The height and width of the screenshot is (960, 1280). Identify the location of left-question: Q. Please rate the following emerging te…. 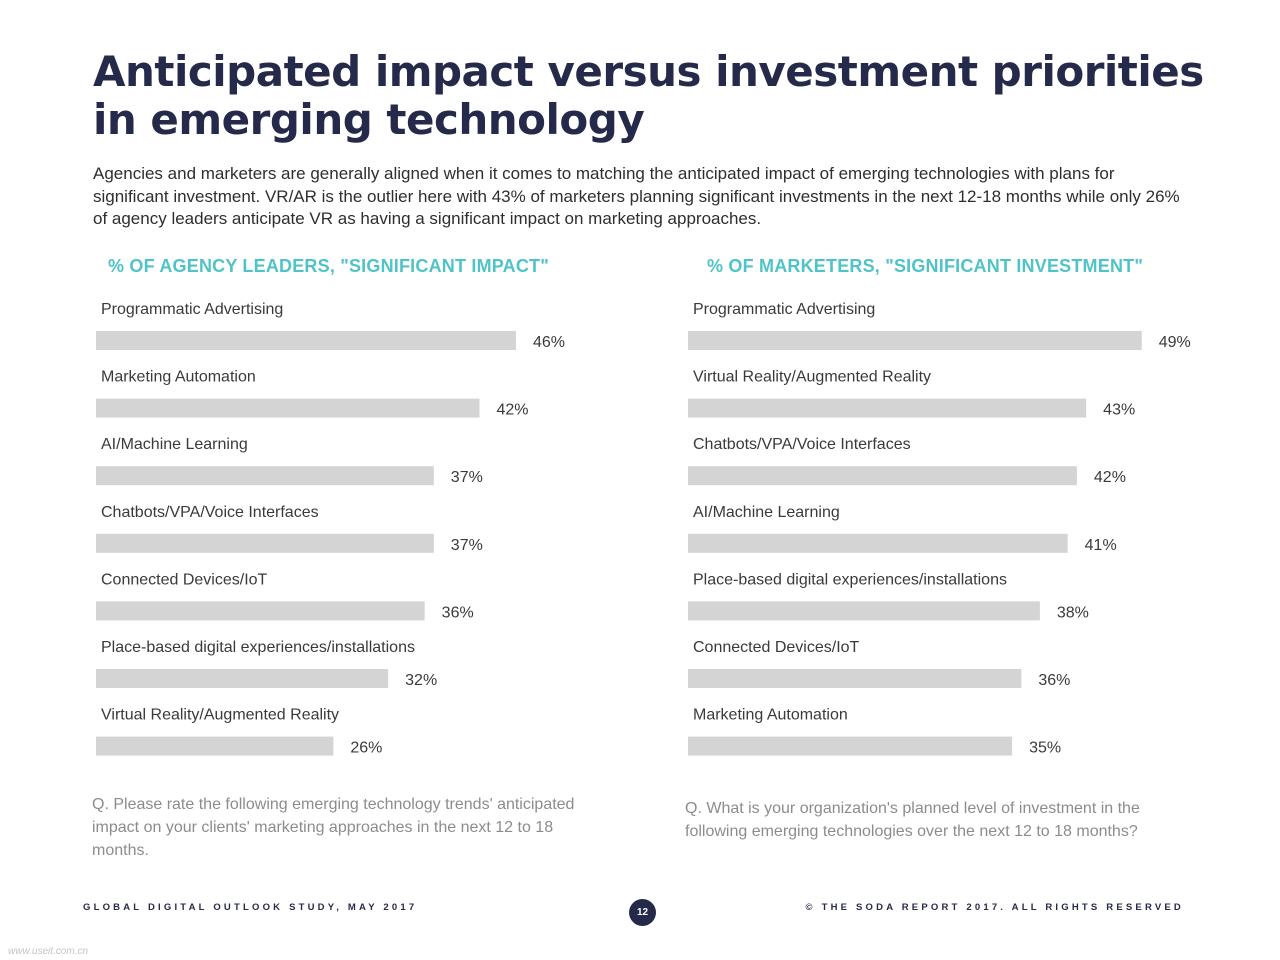
(333, 827).